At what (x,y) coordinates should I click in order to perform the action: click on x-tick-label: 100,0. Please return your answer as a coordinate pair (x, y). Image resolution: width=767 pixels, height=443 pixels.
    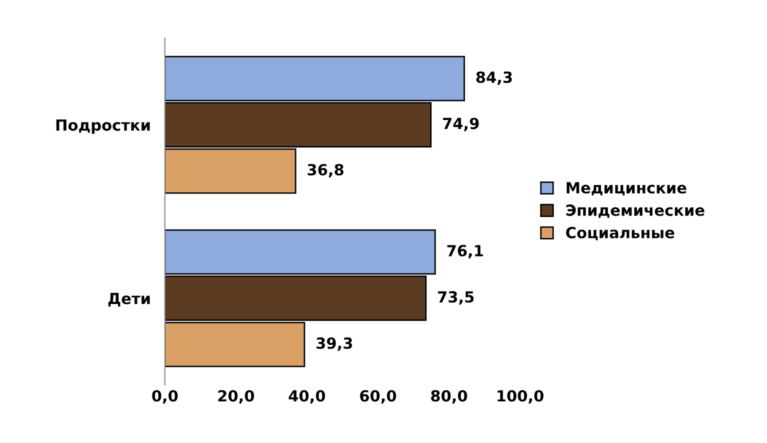
    Looking at the image, I should click on (521, 397).